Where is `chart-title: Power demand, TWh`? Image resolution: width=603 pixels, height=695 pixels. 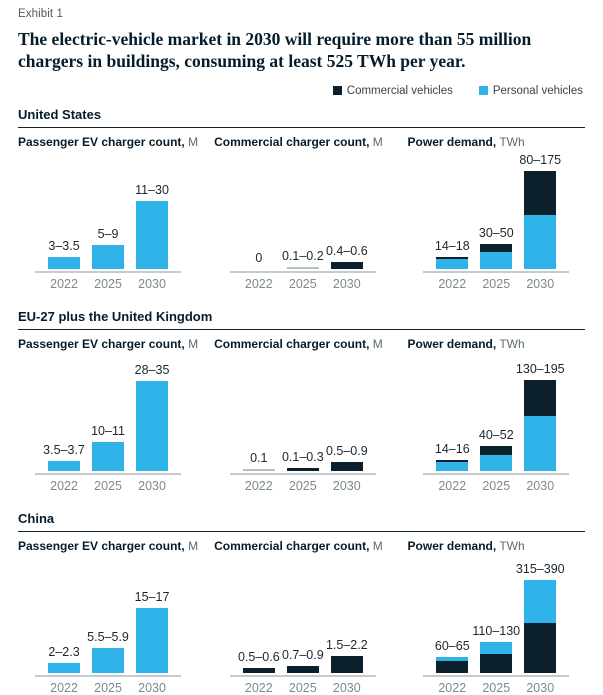
chart-title: Power demand, TWh is located at coordinates (496, 546).